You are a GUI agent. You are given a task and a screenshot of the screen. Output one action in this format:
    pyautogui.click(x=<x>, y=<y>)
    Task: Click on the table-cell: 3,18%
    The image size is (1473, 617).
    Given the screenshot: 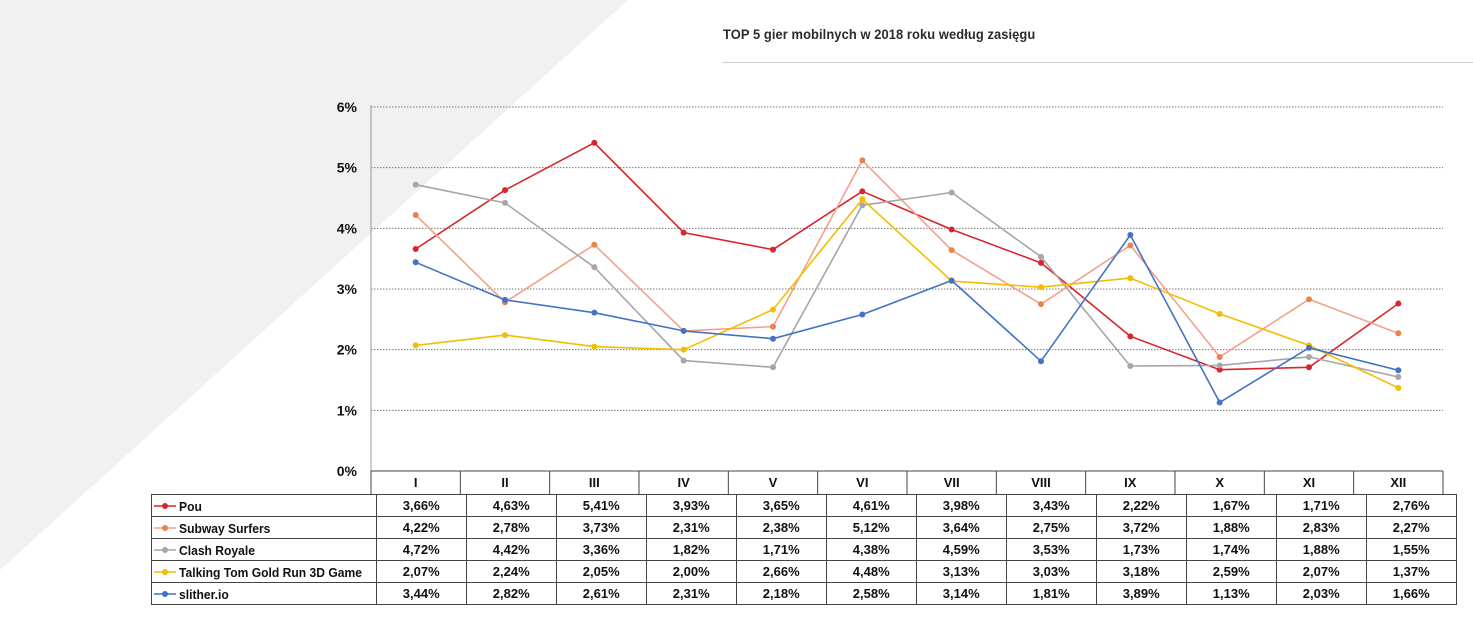 What is the action you would take?
    pyautogui.click(x=1141, y=571)
    